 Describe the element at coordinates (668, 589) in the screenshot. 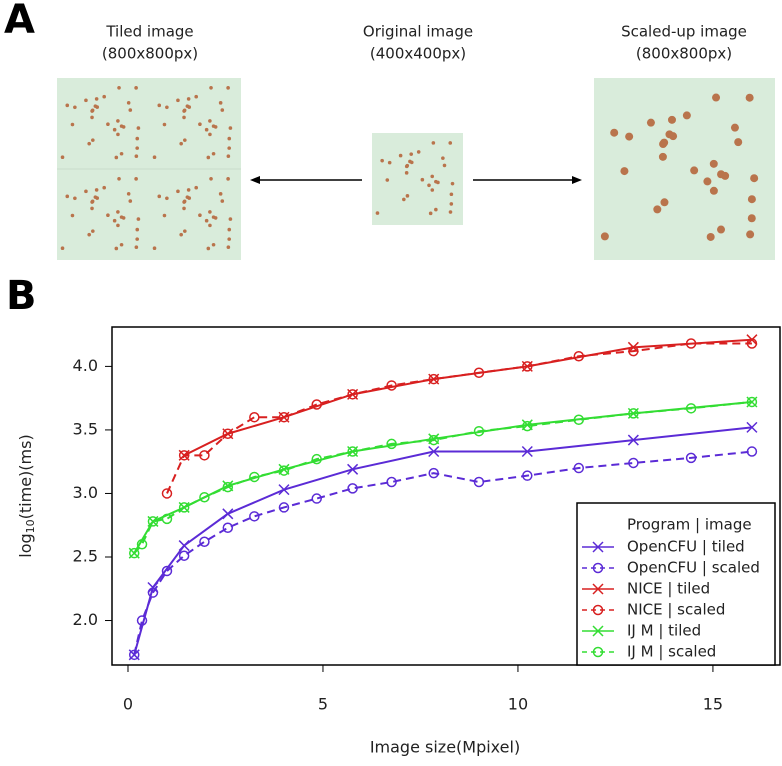

I see `legend-label: NICE | tiled` at that location.